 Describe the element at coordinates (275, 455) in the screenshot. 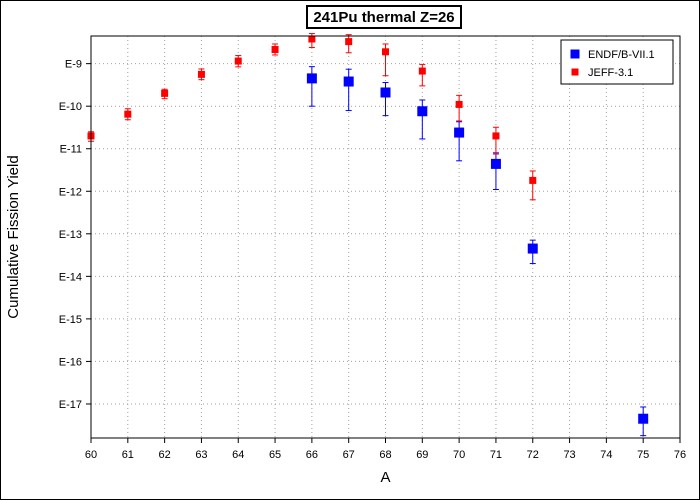

I see `x-tick-label: 65` at that location.